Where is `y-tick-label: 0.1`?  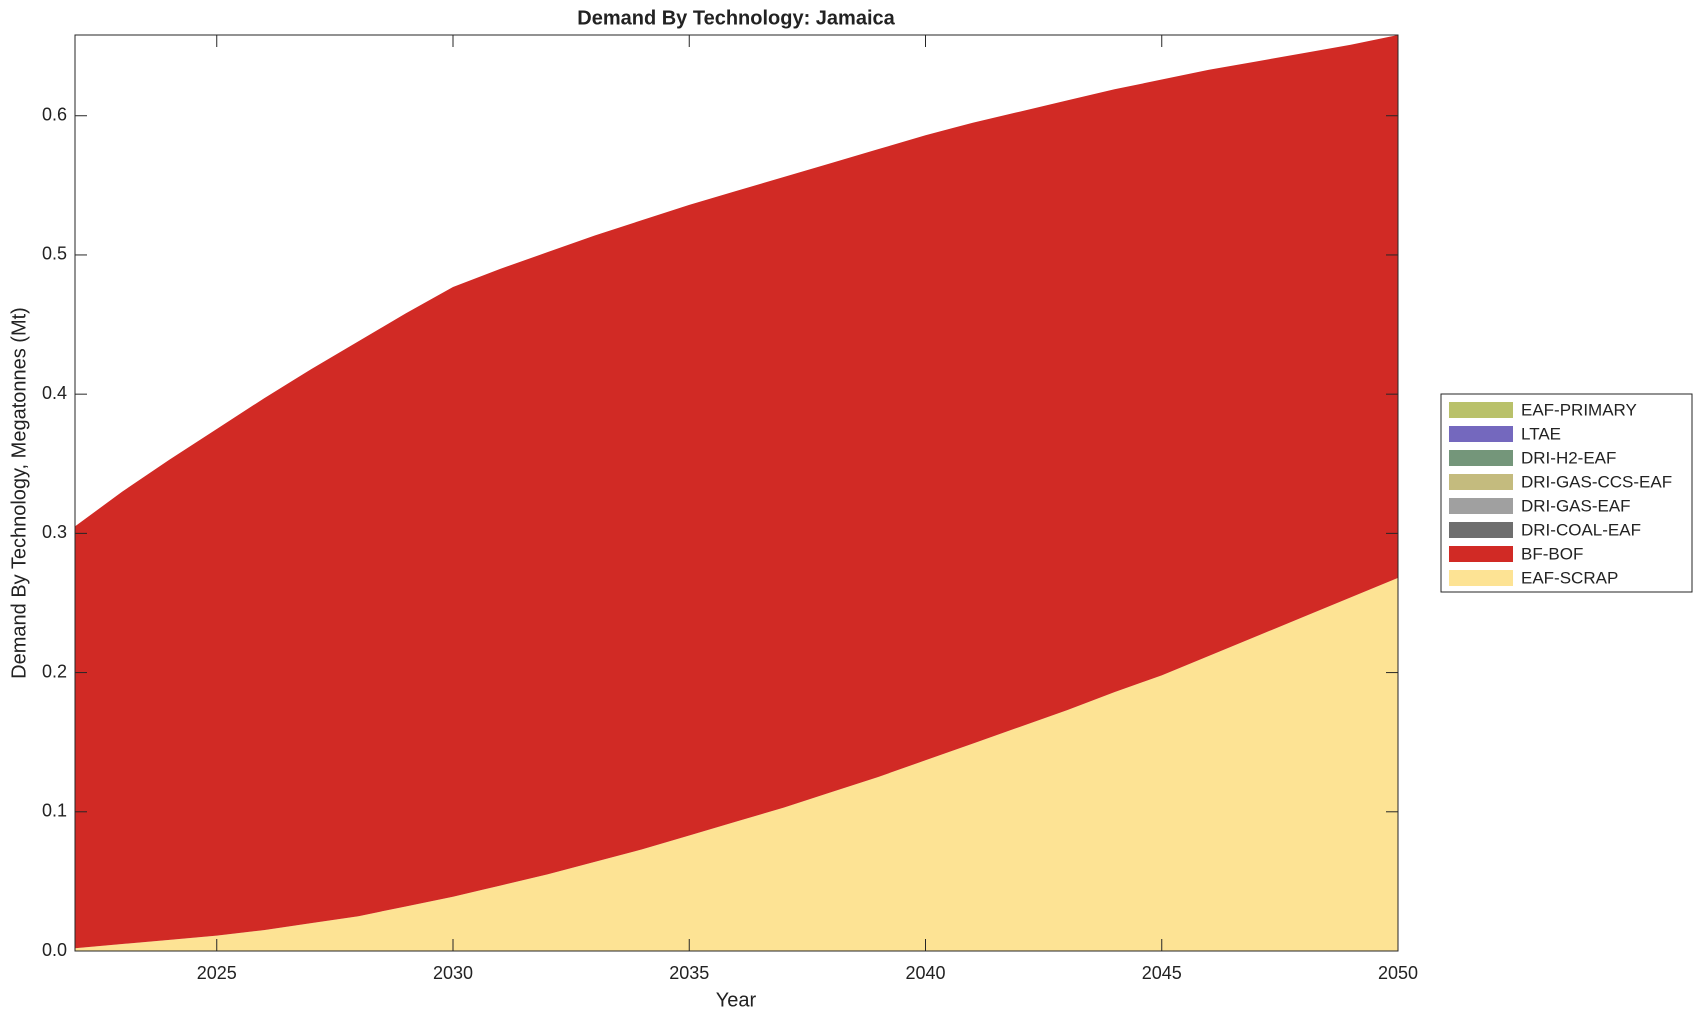
y-tick-label: 0.1 is located at coordinates (54, 811).